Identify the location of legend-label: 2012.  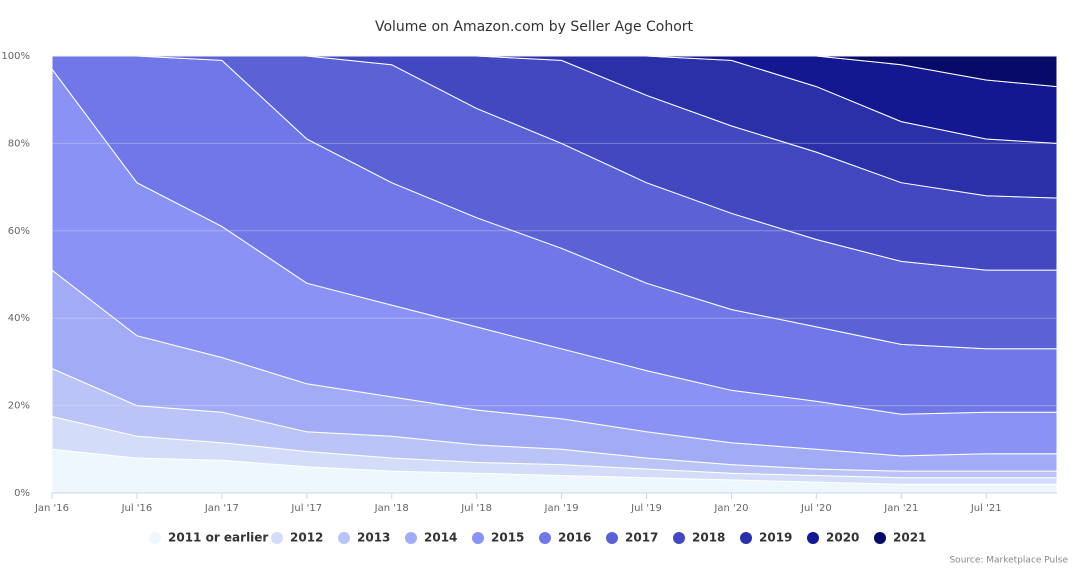
(306, 538).